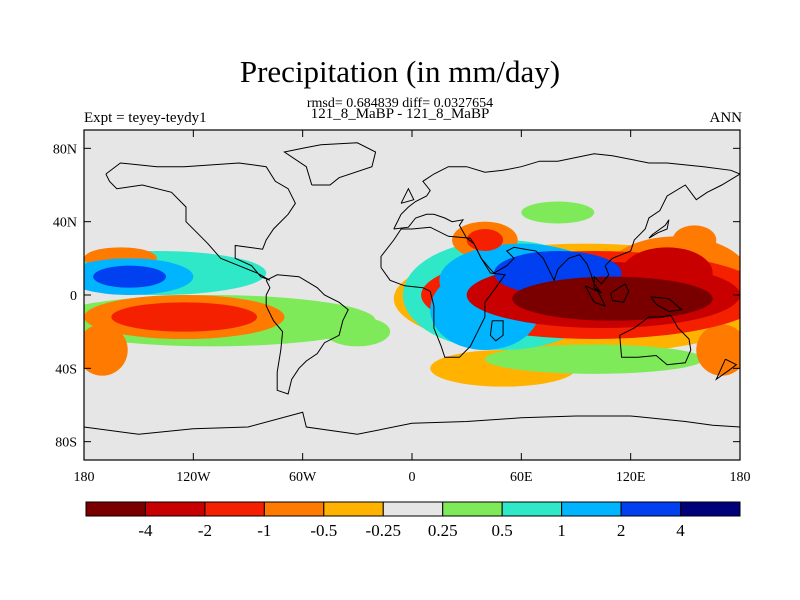 The width and height of the screenshot is (800, 600). Describe the element at coordinates (631, 477) in the screenshot. I see `x-tick-label: 120E` at that location.